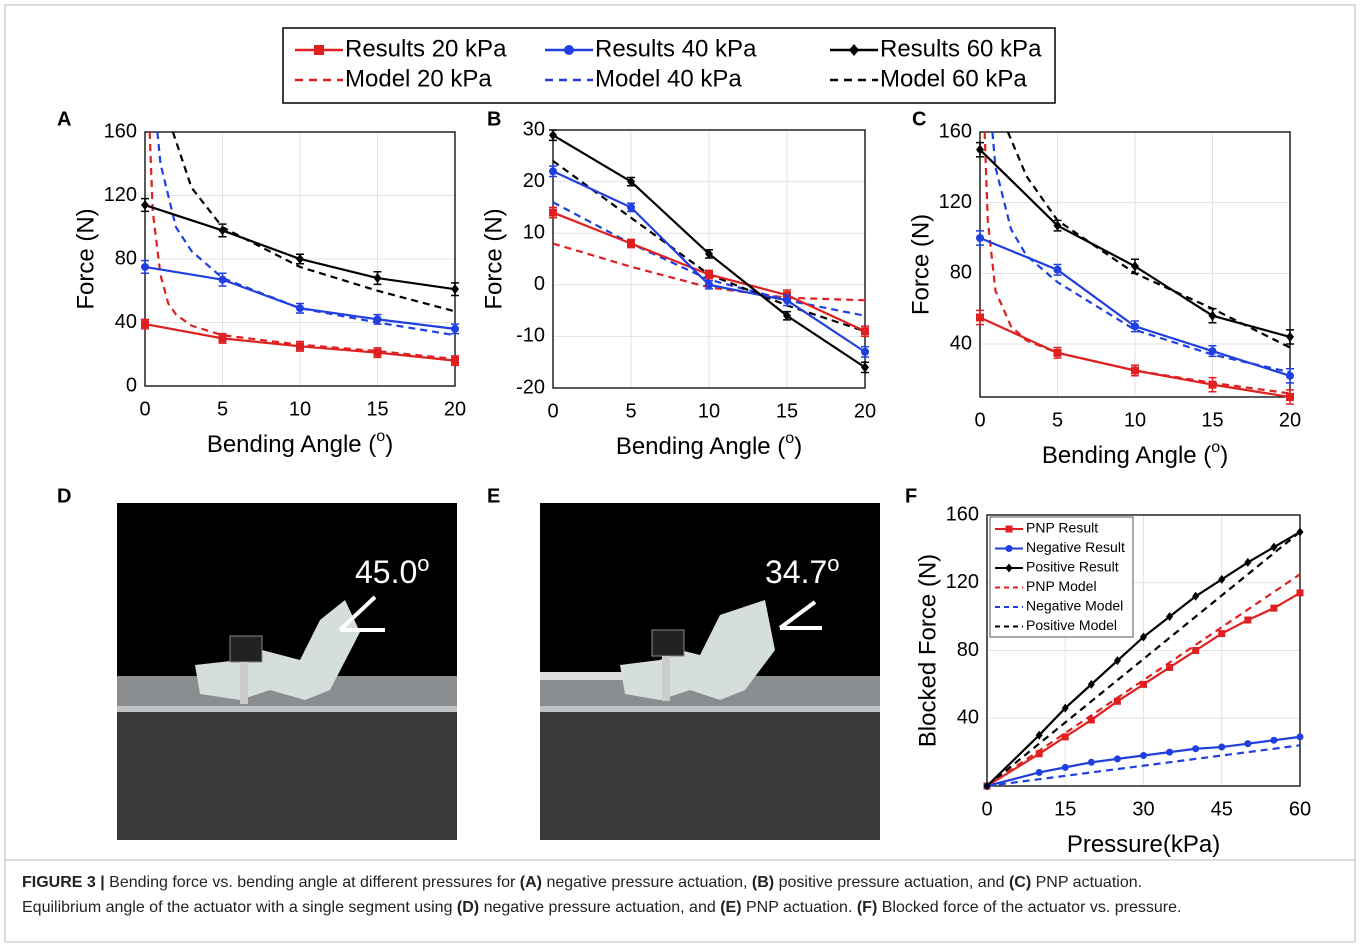 This screenshot has width=1360, height=949. Describe the element at coordinates (927, 650) in the screenshot. I see `y-axis-label: Blocked Force (N)` at that location.